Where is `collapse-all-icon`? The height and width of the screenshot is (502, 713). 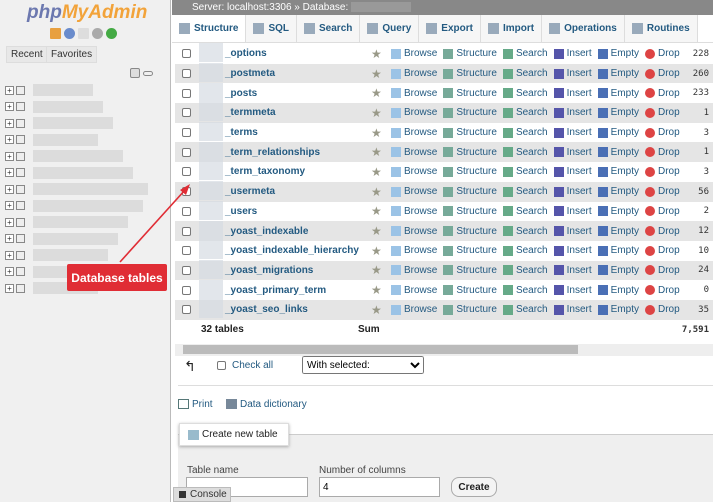 collapse-all-icon is located at coordinates (135, 73).